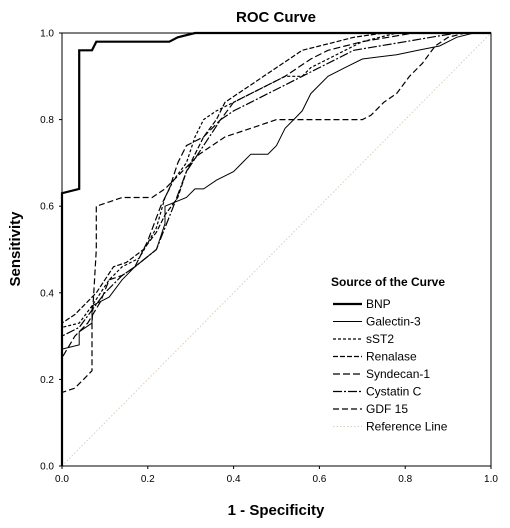 The image size is (510, 528). What do you see at coordinates (47, 293) in the screenshot?
I see `y-tick-label: 0.4` at bounding box center [47, 293].